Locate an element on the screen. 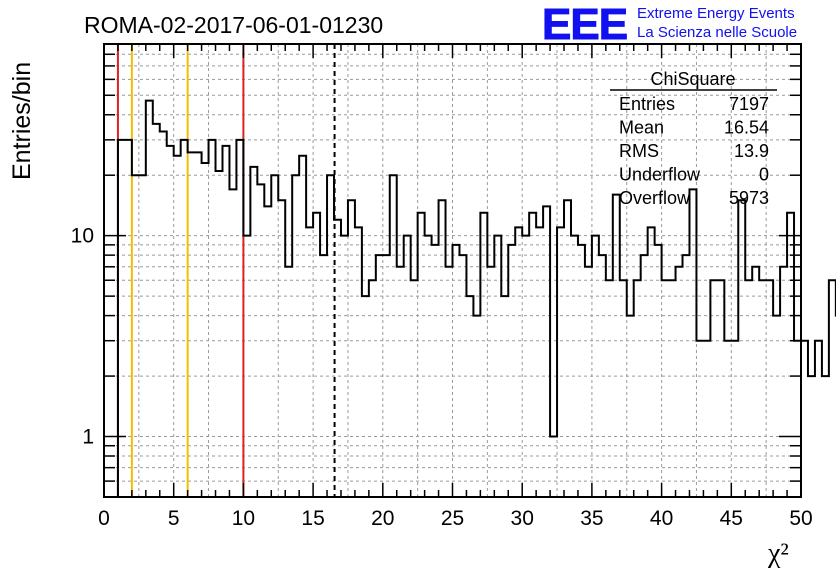 The height and width of the screenshot is (572, 836). stats-value: 0 is located at coordinates (764, 175).